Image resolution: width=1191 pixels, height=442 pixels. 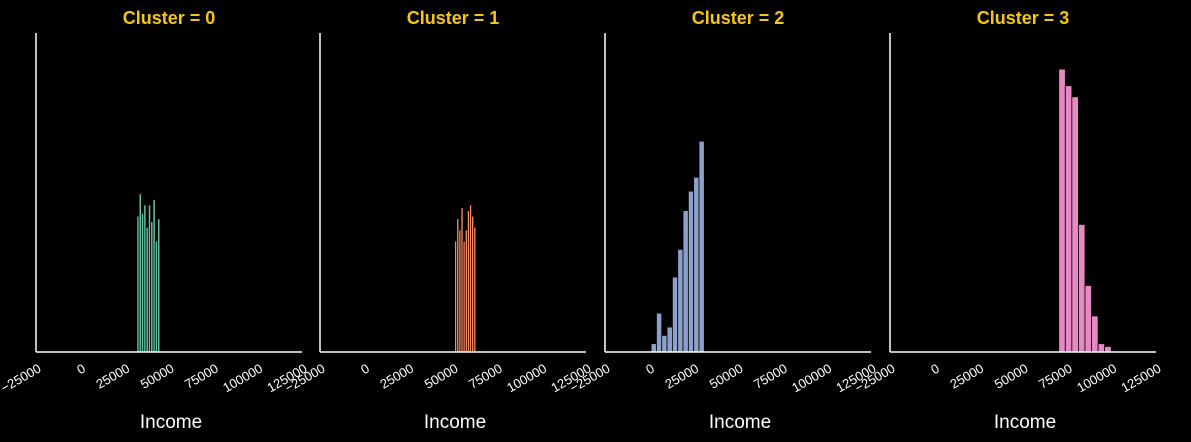 I want to click on panel-title: Cluster = 3, so click(x=1023, y=18).